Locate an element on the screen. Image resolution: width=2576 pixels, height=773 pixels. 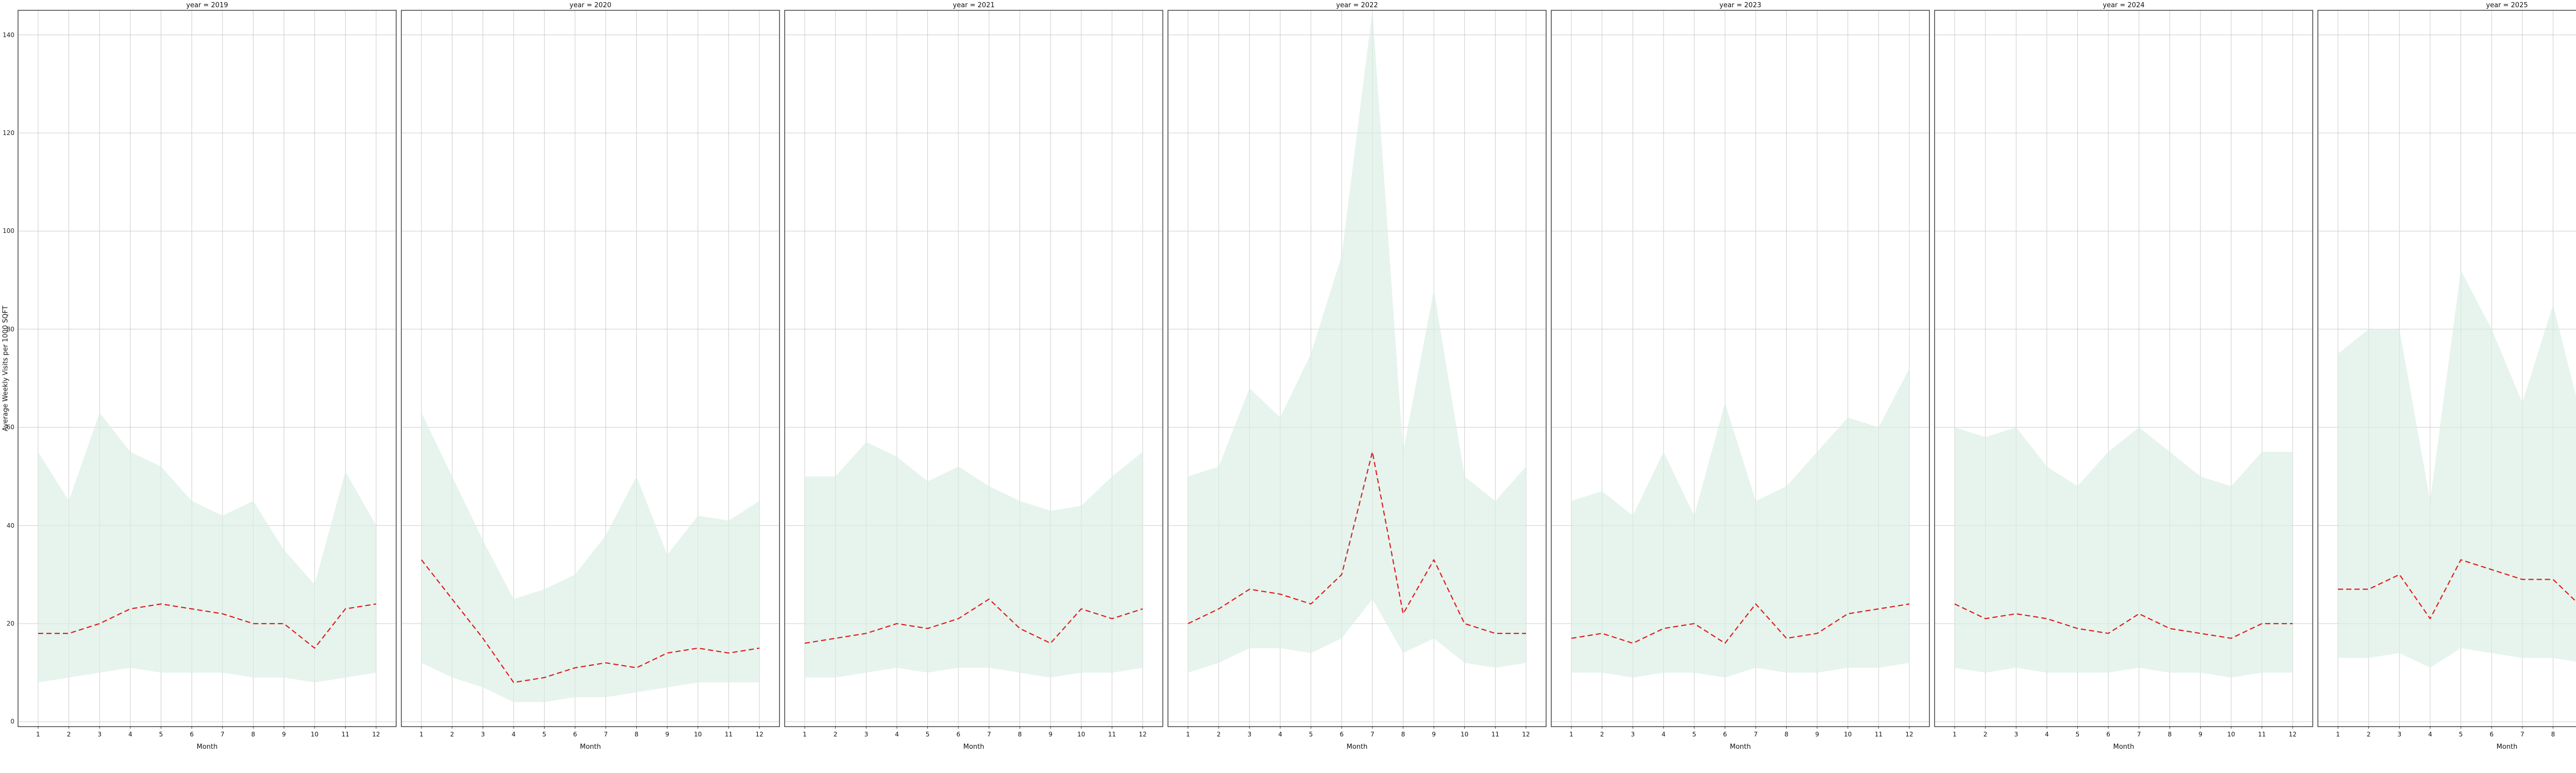
facet-4: year = 2022 1 2 3 4 5 6 7 8 9 10 11 12 Month is located at coordinates (1357, 379).